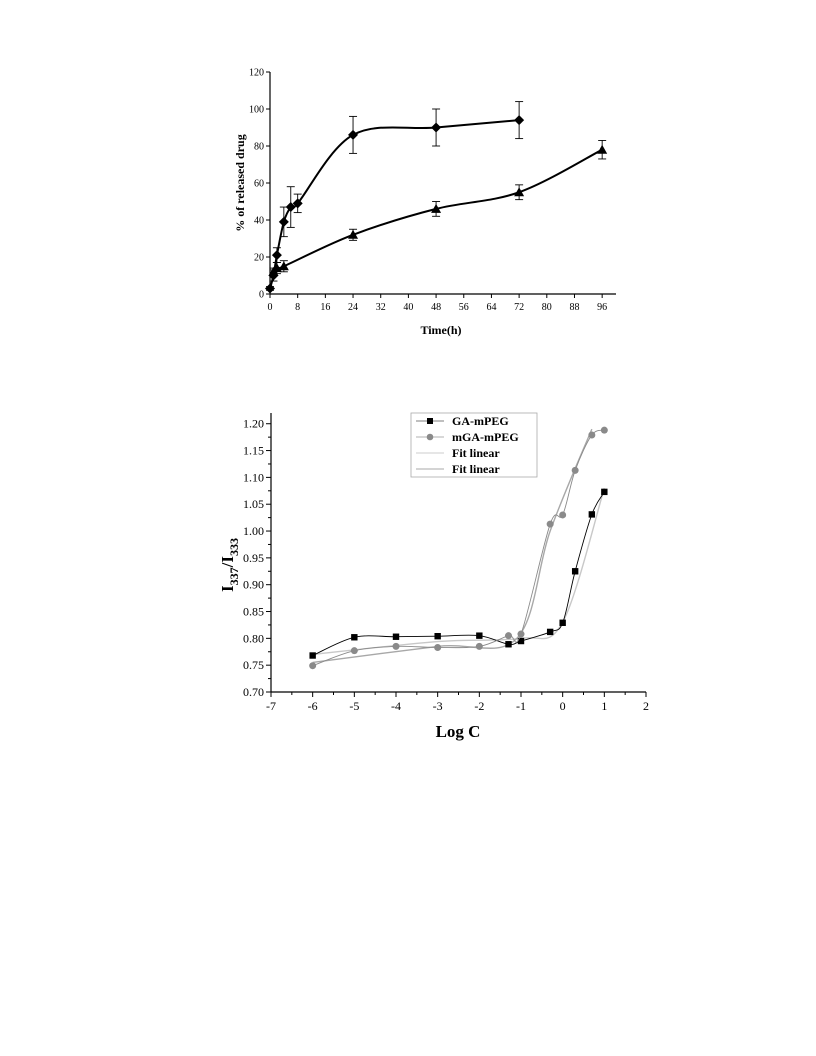  What do you see at coordinates (479, 706) in the screenshot?
I see `x-tick-label: -2` at bounding box center [479, 706].